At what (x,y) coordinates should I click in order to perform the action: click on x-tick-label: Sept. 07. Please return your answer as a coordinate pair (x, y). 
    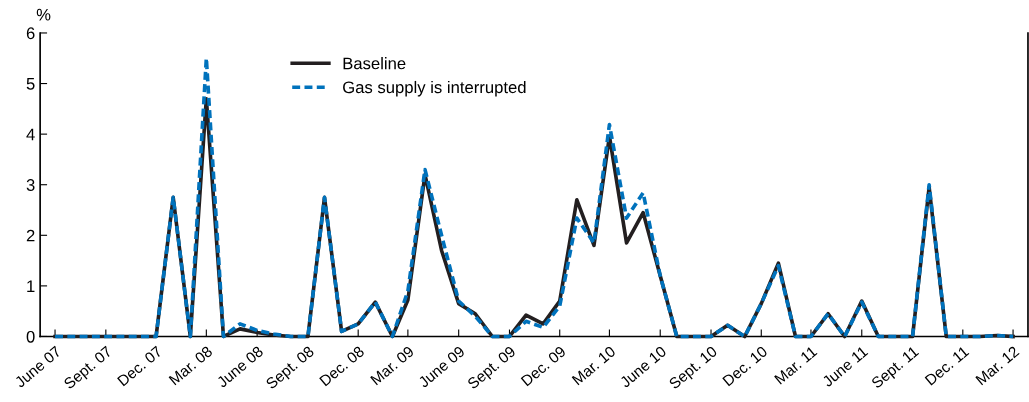
    Looking at the image, I should click on (89, 368).